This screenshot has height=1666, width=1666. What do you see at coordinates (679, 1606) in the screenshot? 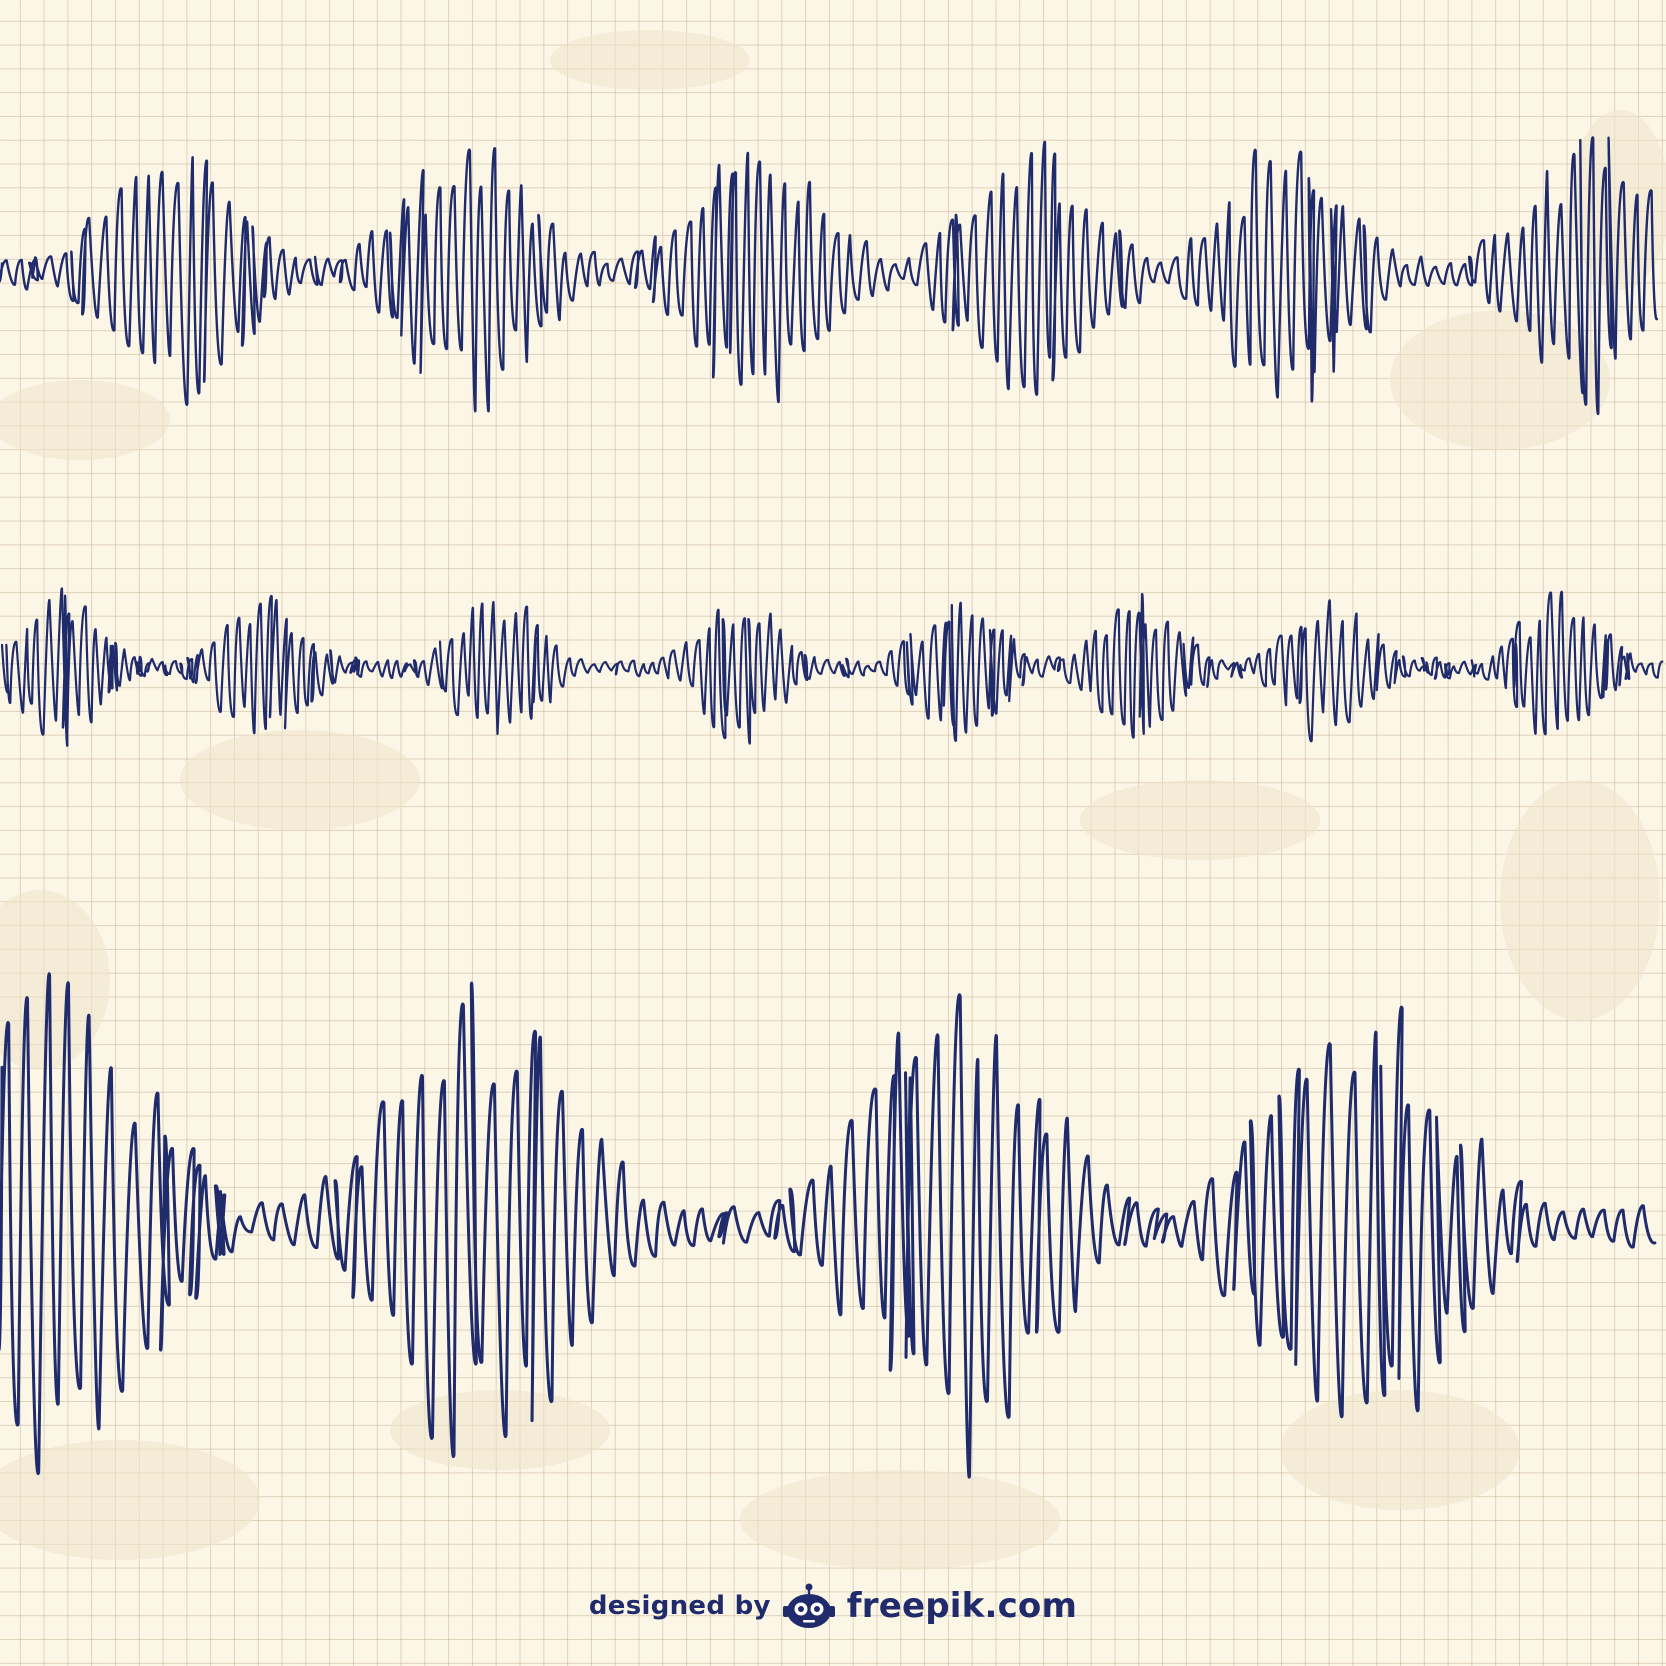
I see `designed-by-text: designed by` at bounding box center [679, 1606].